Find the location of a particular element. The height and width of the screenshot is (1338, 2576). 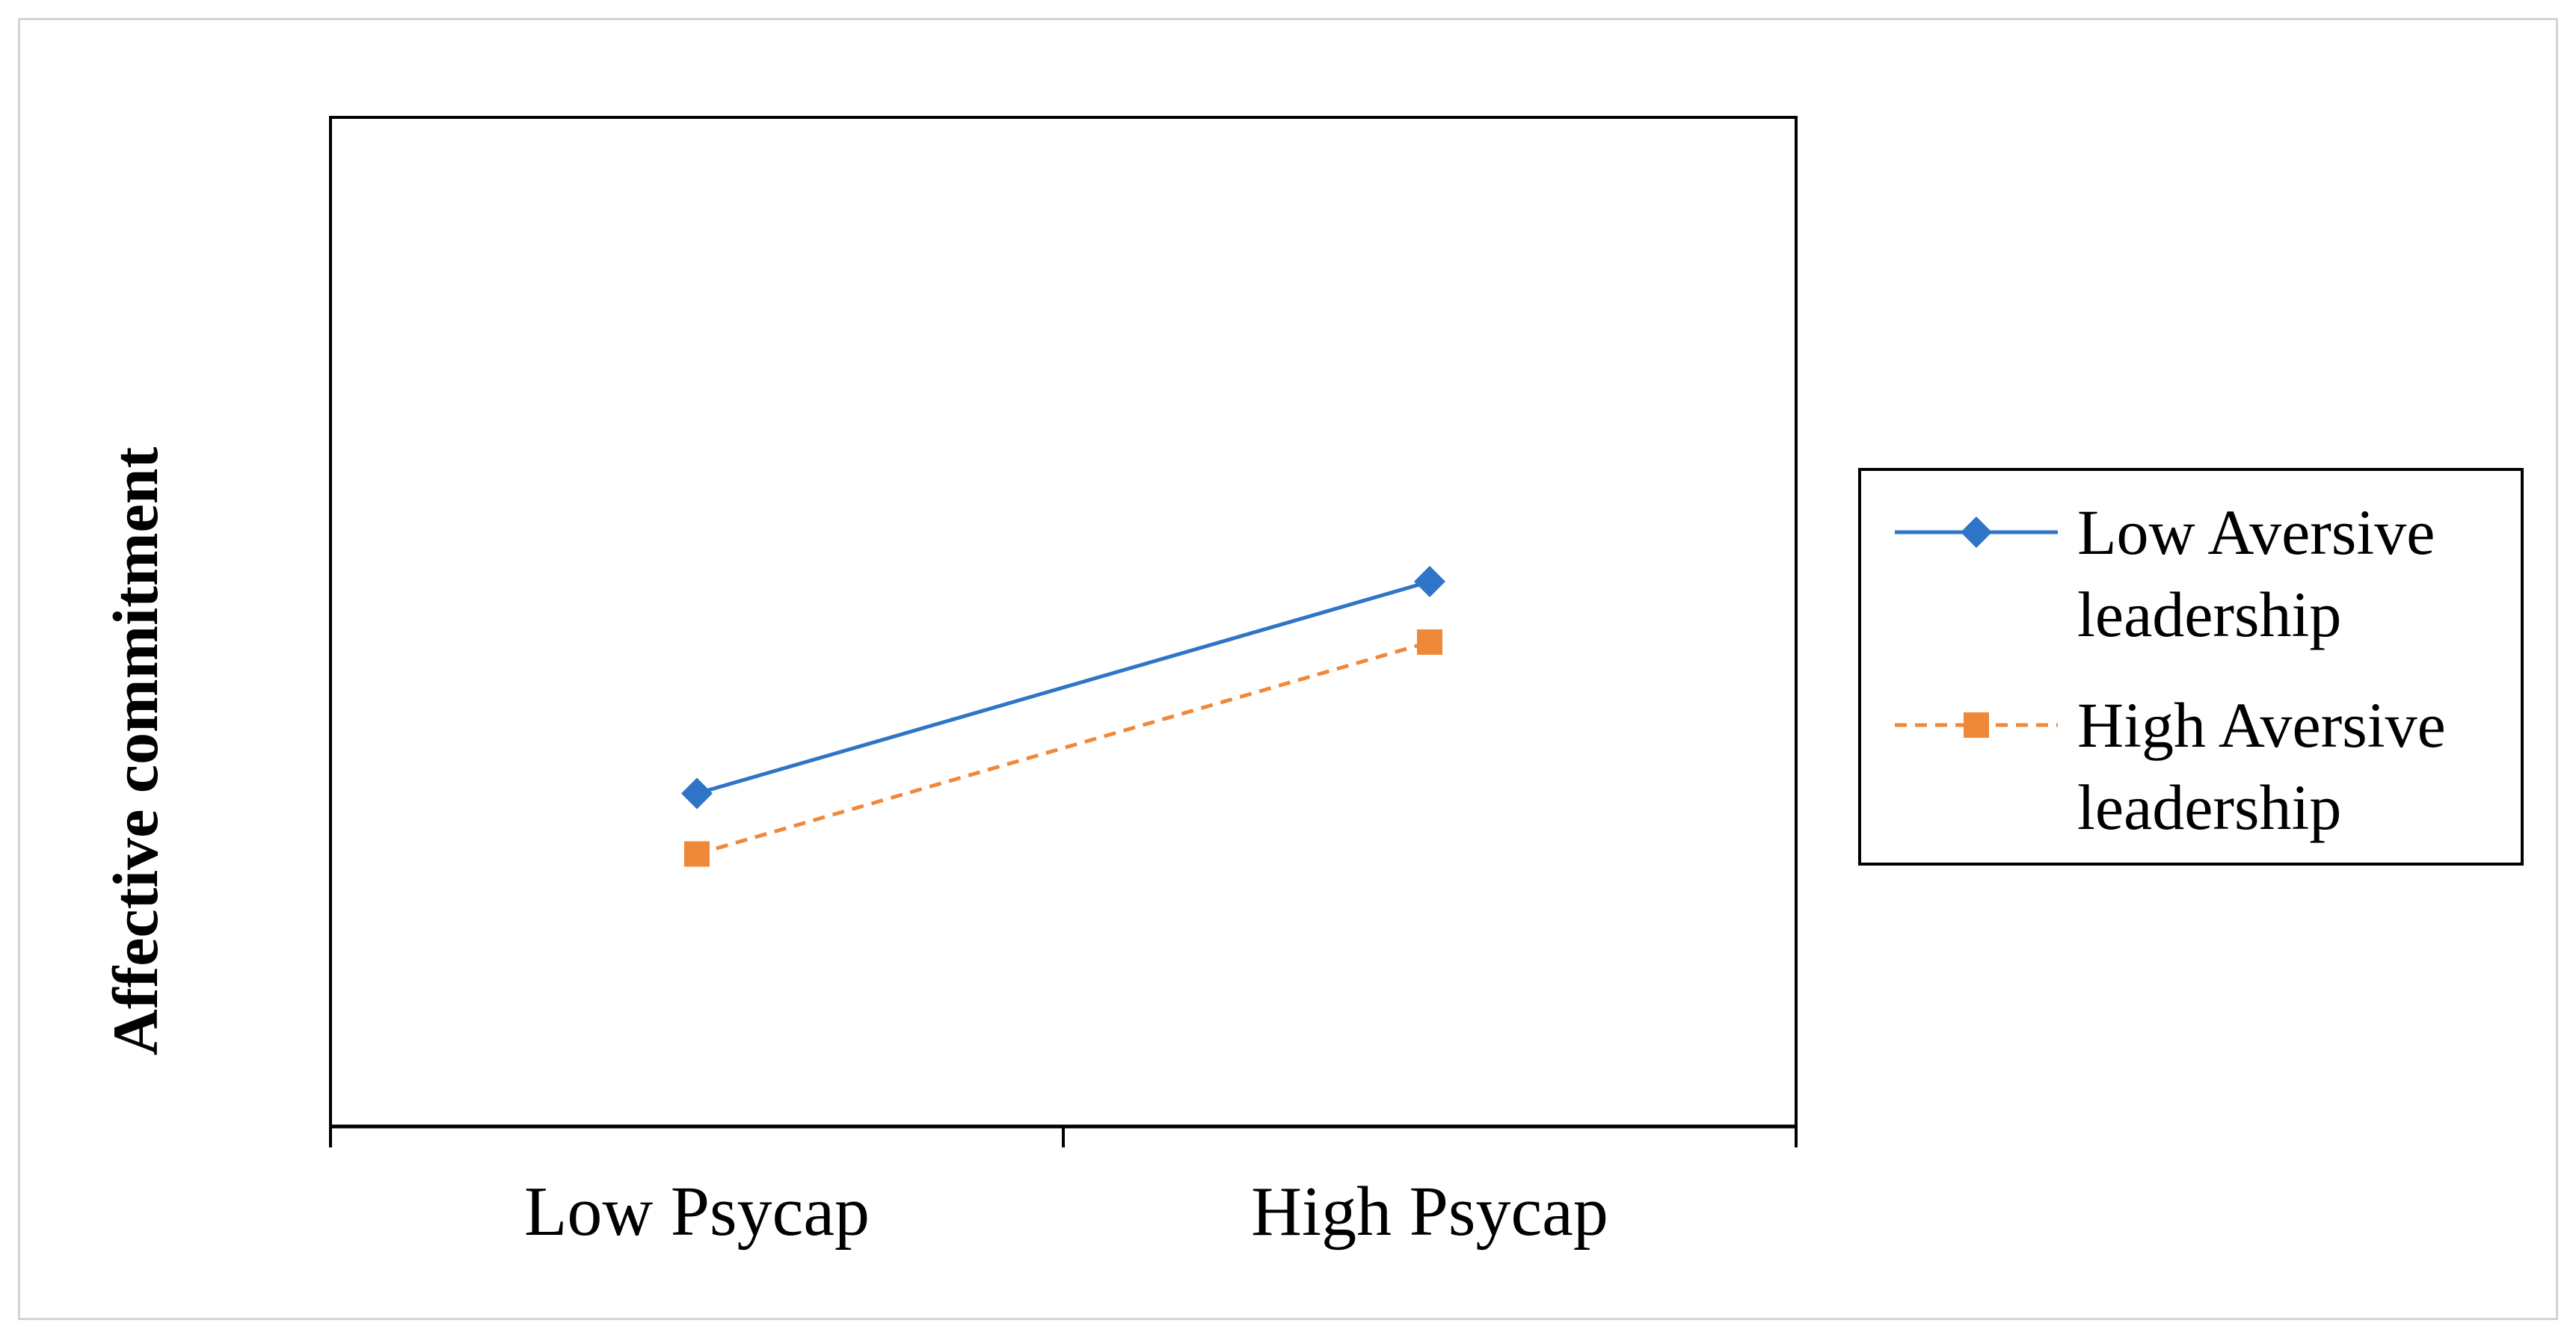

legend-entry: Low Aversive leadership is located at coordinates (2165, 573).